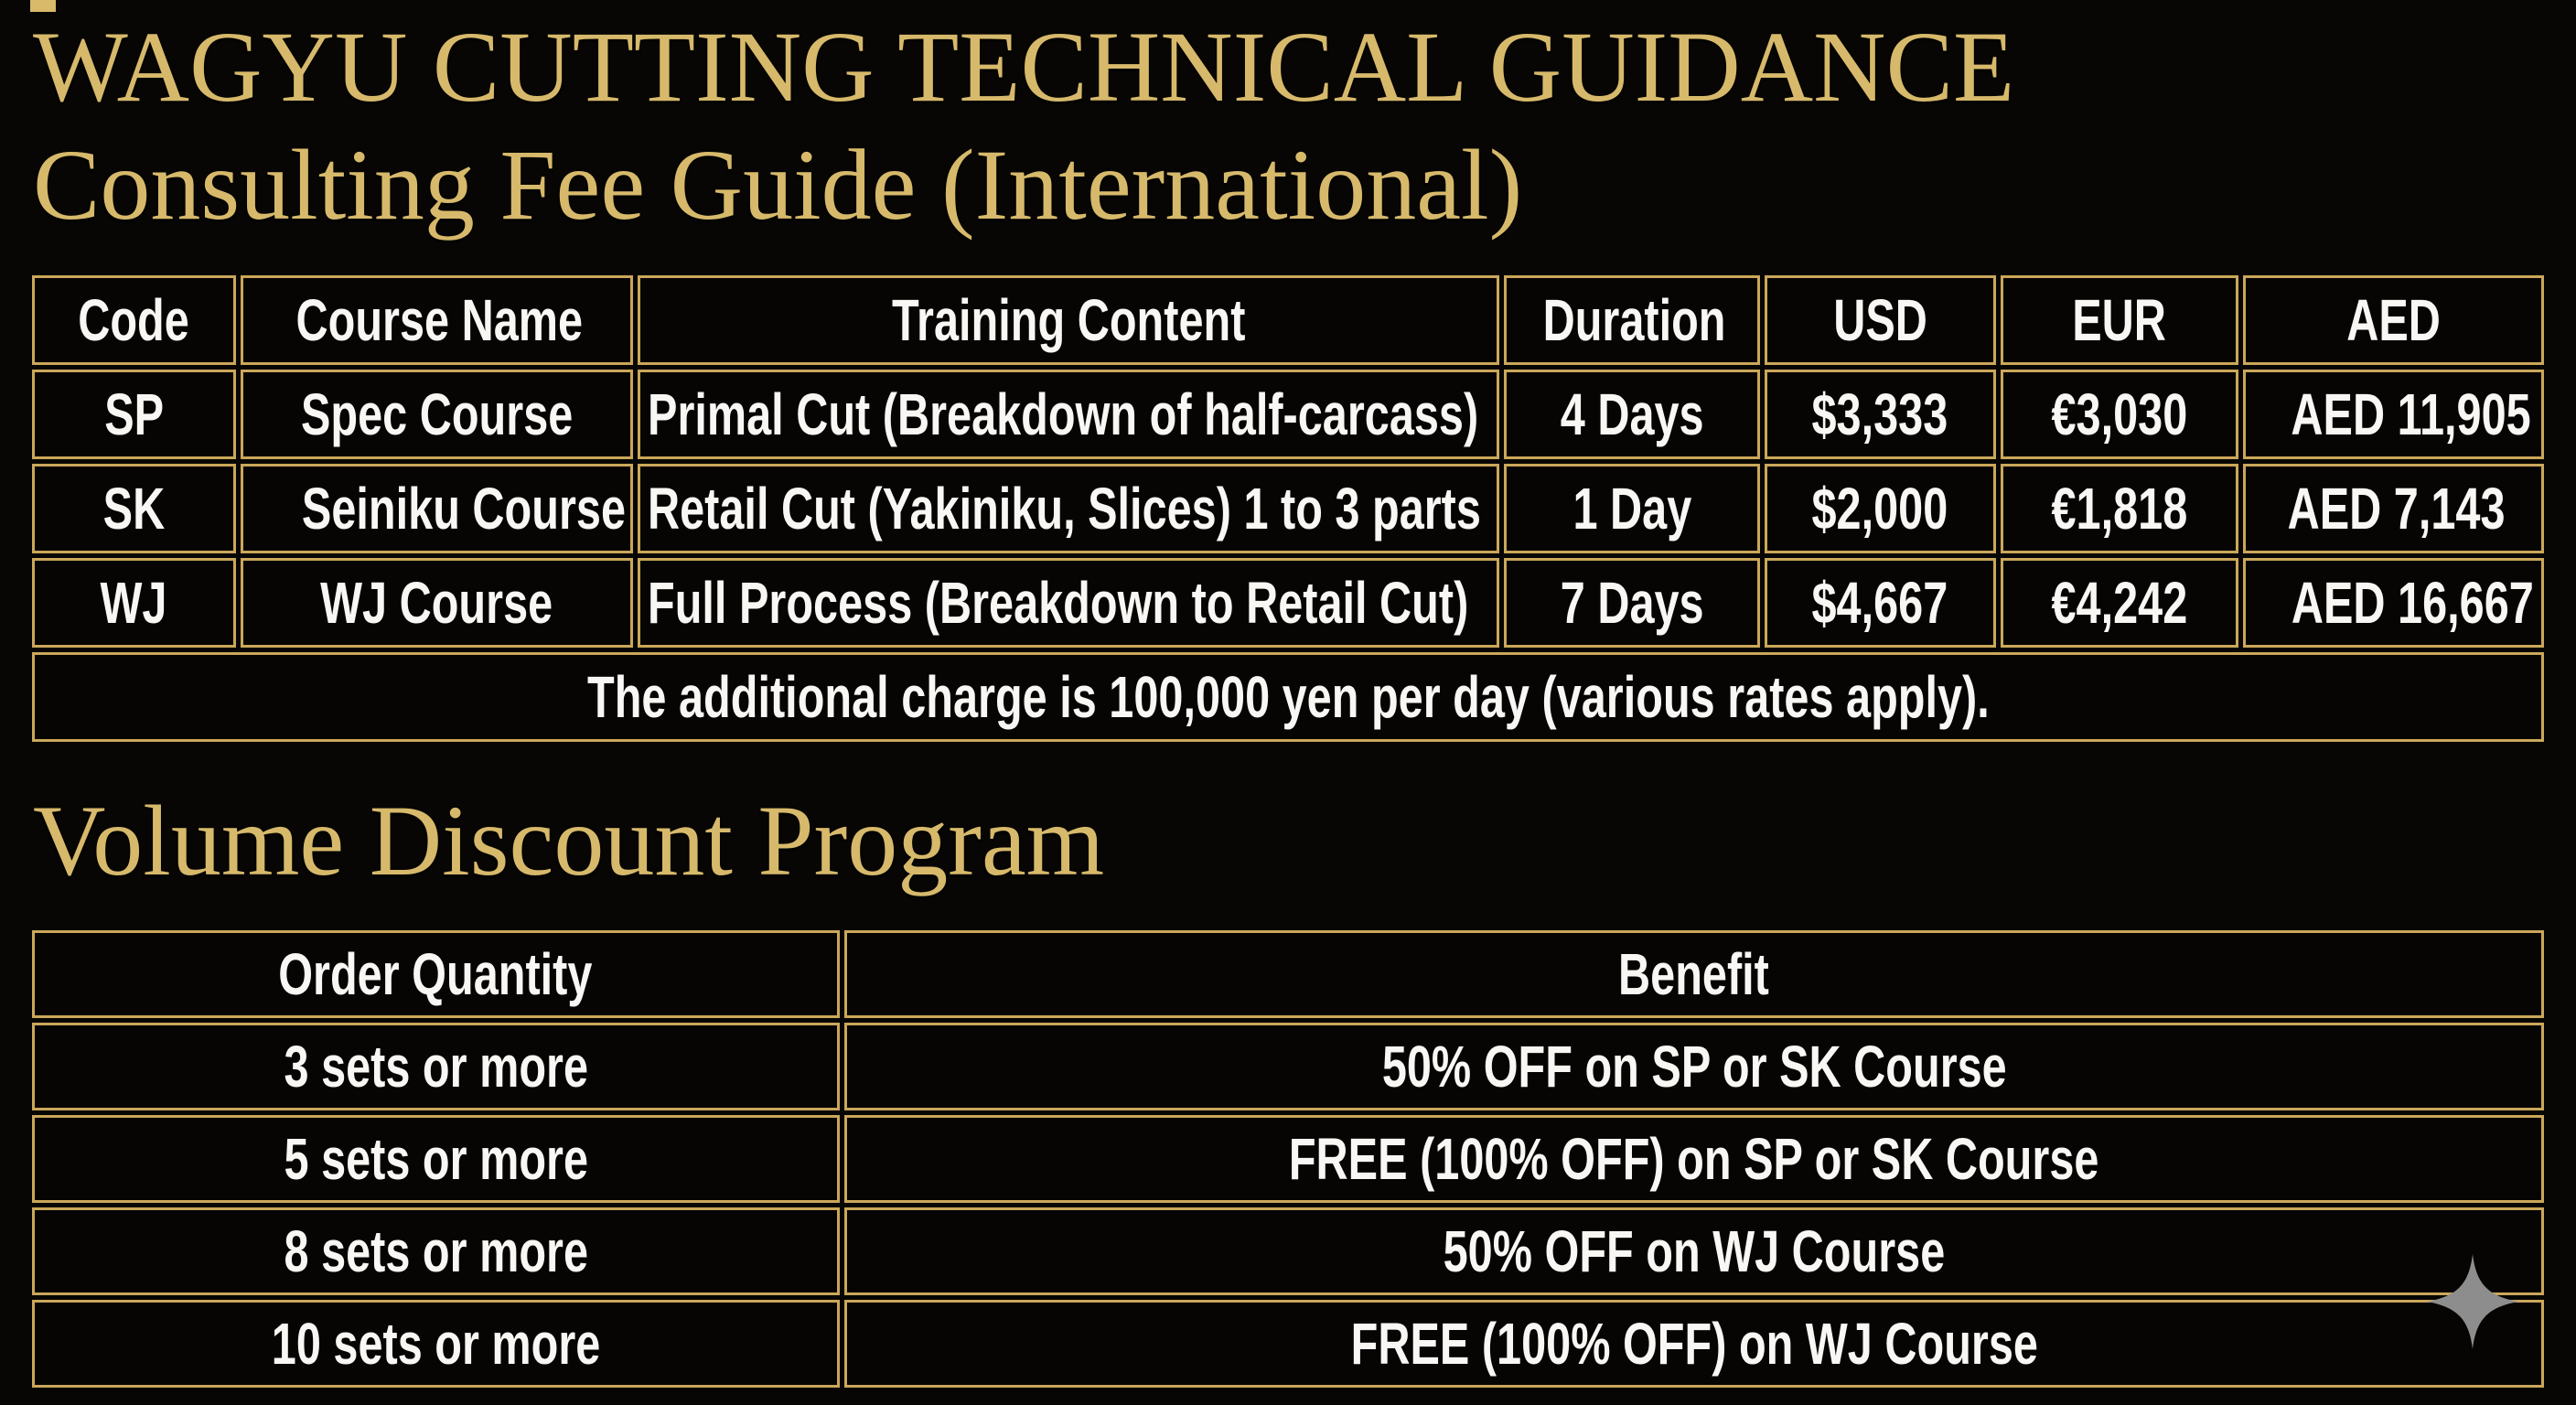 This screenshot has width=2576, height=1405. I want to click on page-title: WAGYU CUTTING TECHNICAL GUIDANCE, so click(1024, 67).